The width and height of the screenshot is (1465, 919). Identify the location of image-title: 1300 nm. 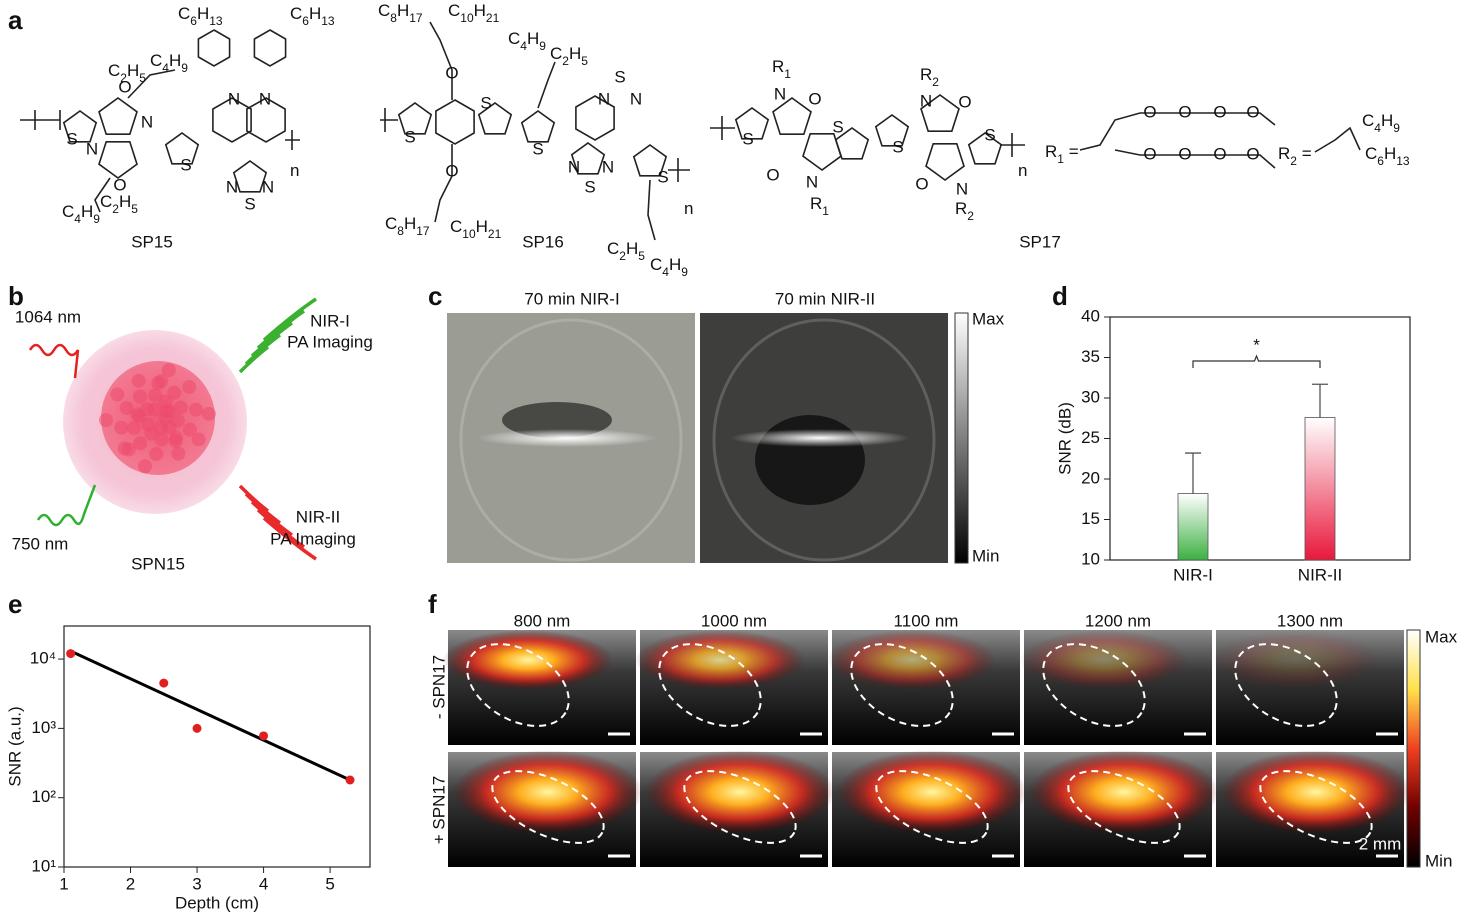
(1310, 620).